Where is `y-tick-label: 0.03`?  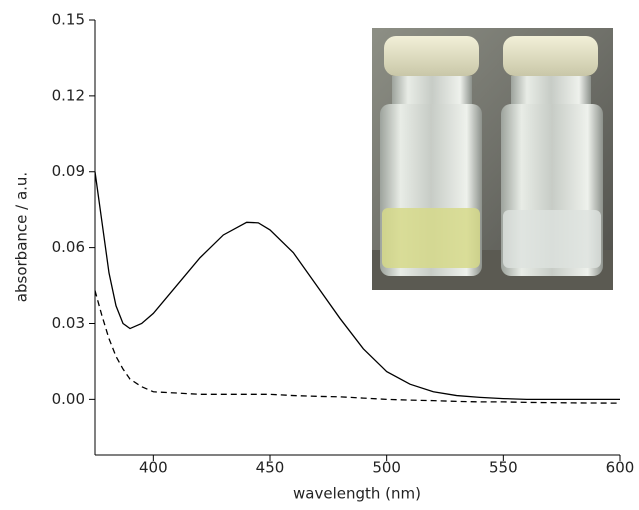 y-tick-label: 0.03 is located at coordinates (68, 323).